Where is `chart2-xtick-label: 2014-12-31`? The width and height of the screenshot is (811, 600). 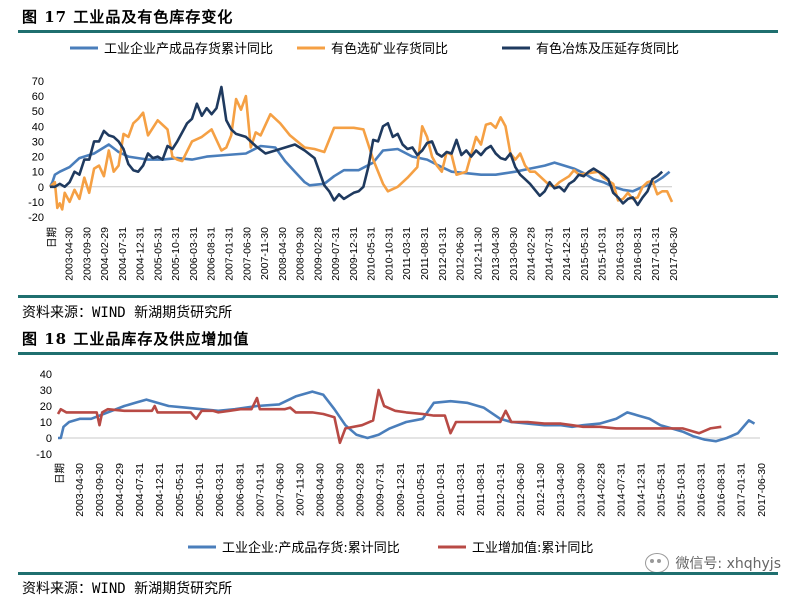
chart2-xtick-label: 2014-12-31 is located at coordinates (641, 490).